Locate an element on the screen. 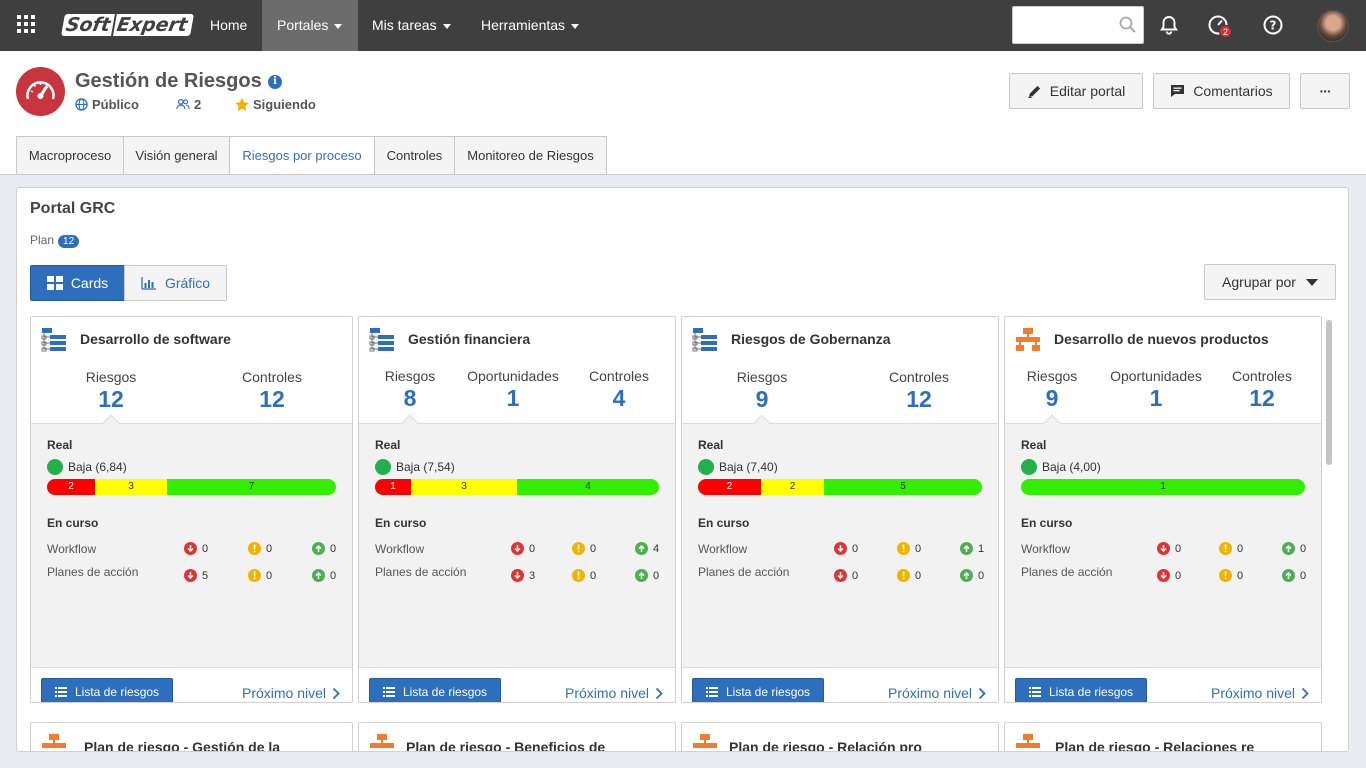 The image size is (1366, 768). controles-stat: Controles 4 is located at coordinates (619, 390).